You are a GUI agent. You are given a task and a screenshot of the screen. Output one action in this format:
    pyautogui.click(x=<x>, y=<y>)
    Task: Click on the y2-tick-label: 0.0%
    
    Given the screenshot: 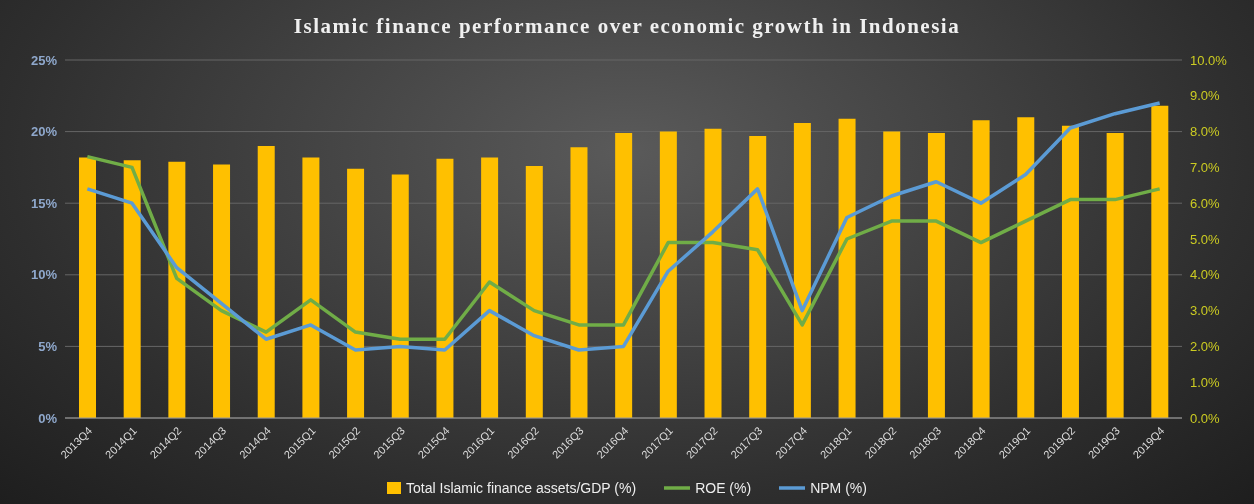 What is the action you would take?
    pyautogui.click(x=1205, y=418)
    